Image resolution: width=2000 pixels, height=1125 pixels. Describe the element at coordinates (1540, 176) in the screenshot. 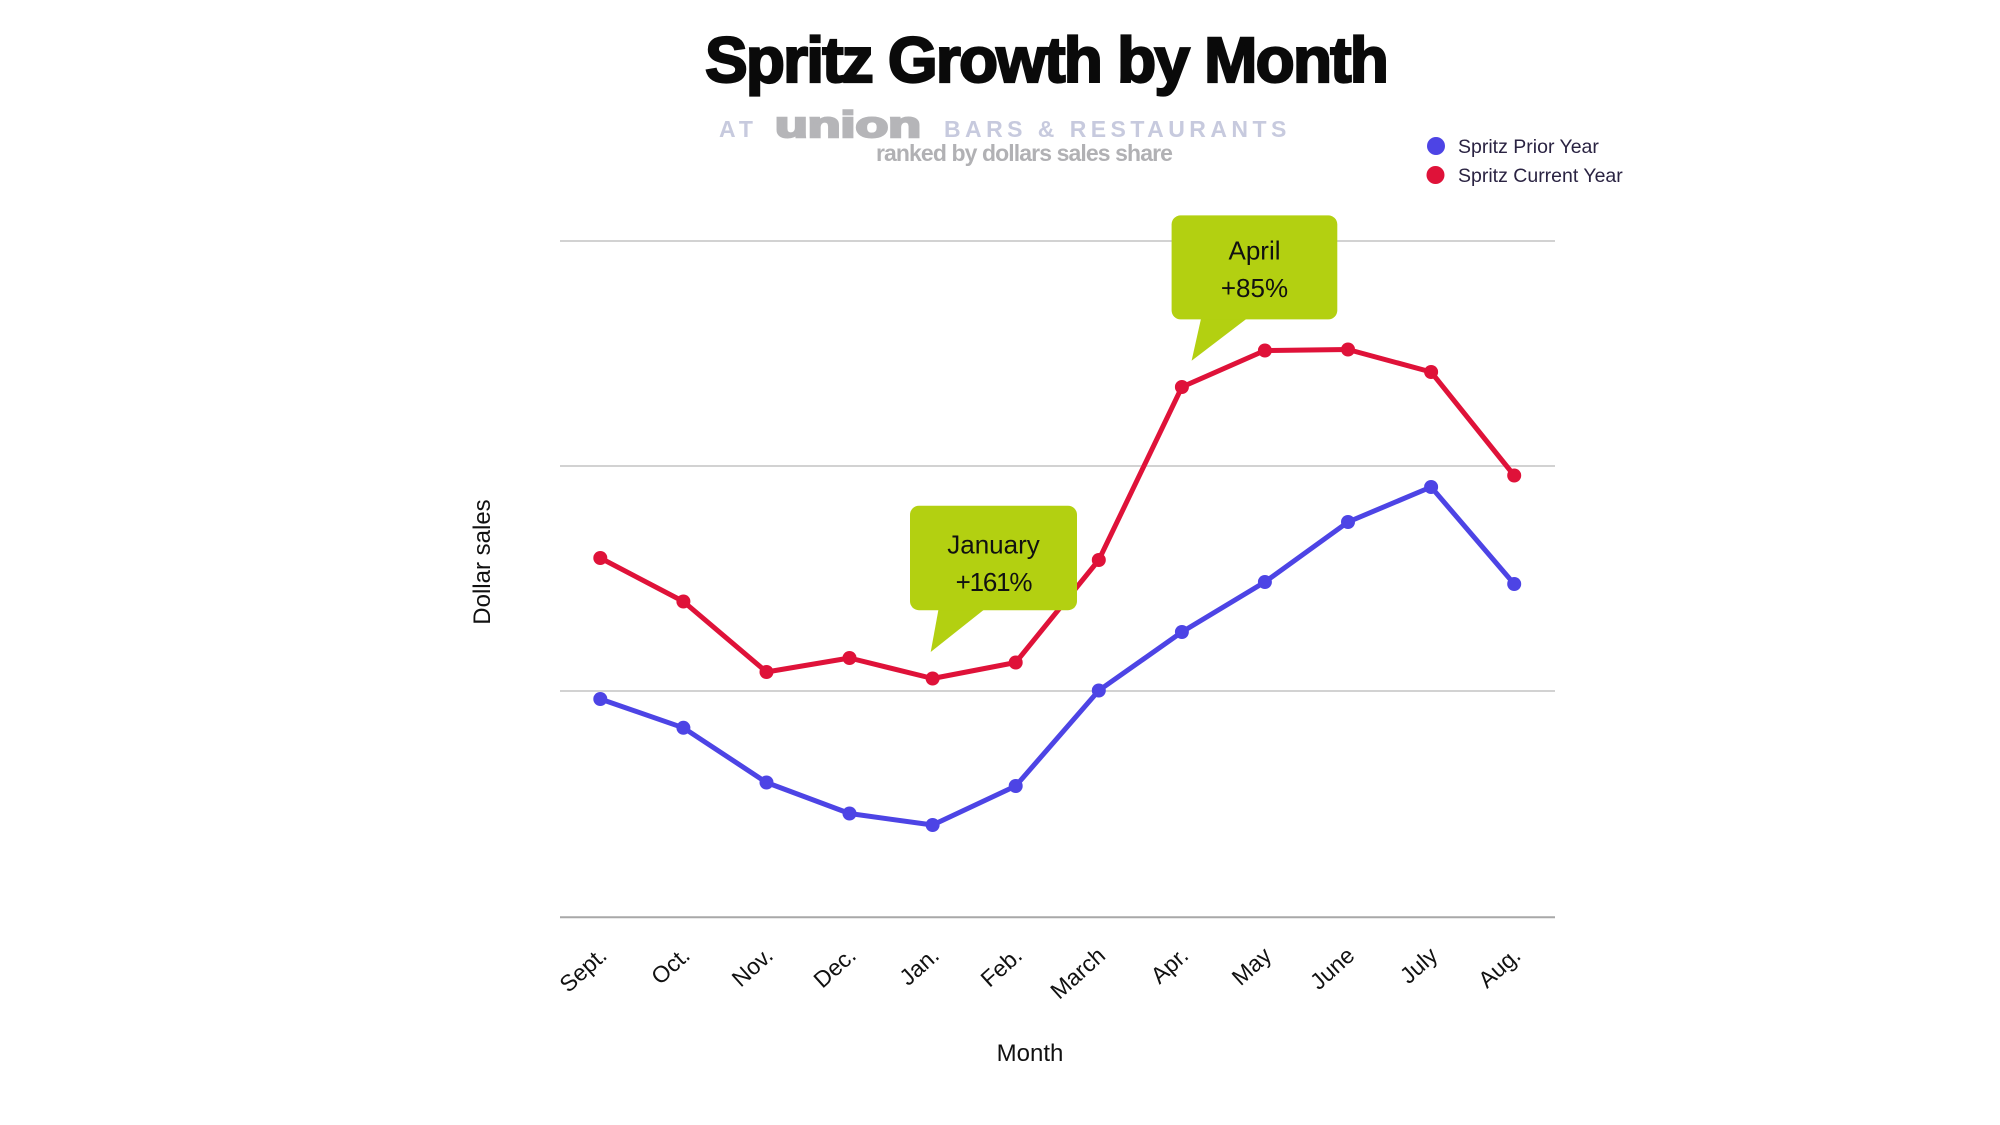

I see `svg-text: Spritz Current Year` at that location.